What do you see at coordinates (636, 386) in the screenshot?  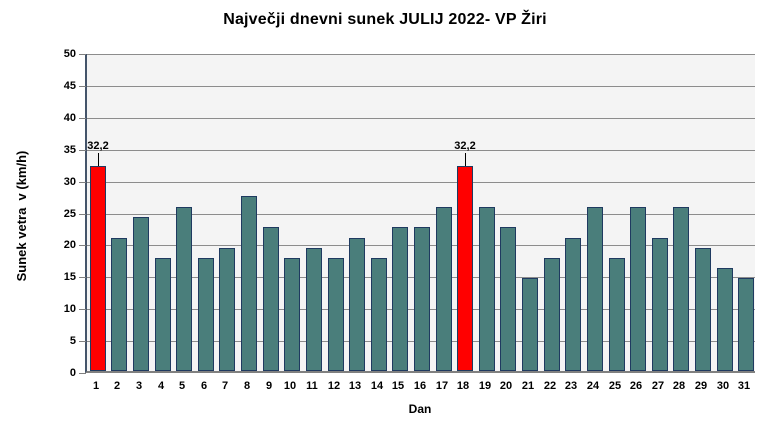 I see `x-tick-label-26: 26` at bounding box center [636, 386].